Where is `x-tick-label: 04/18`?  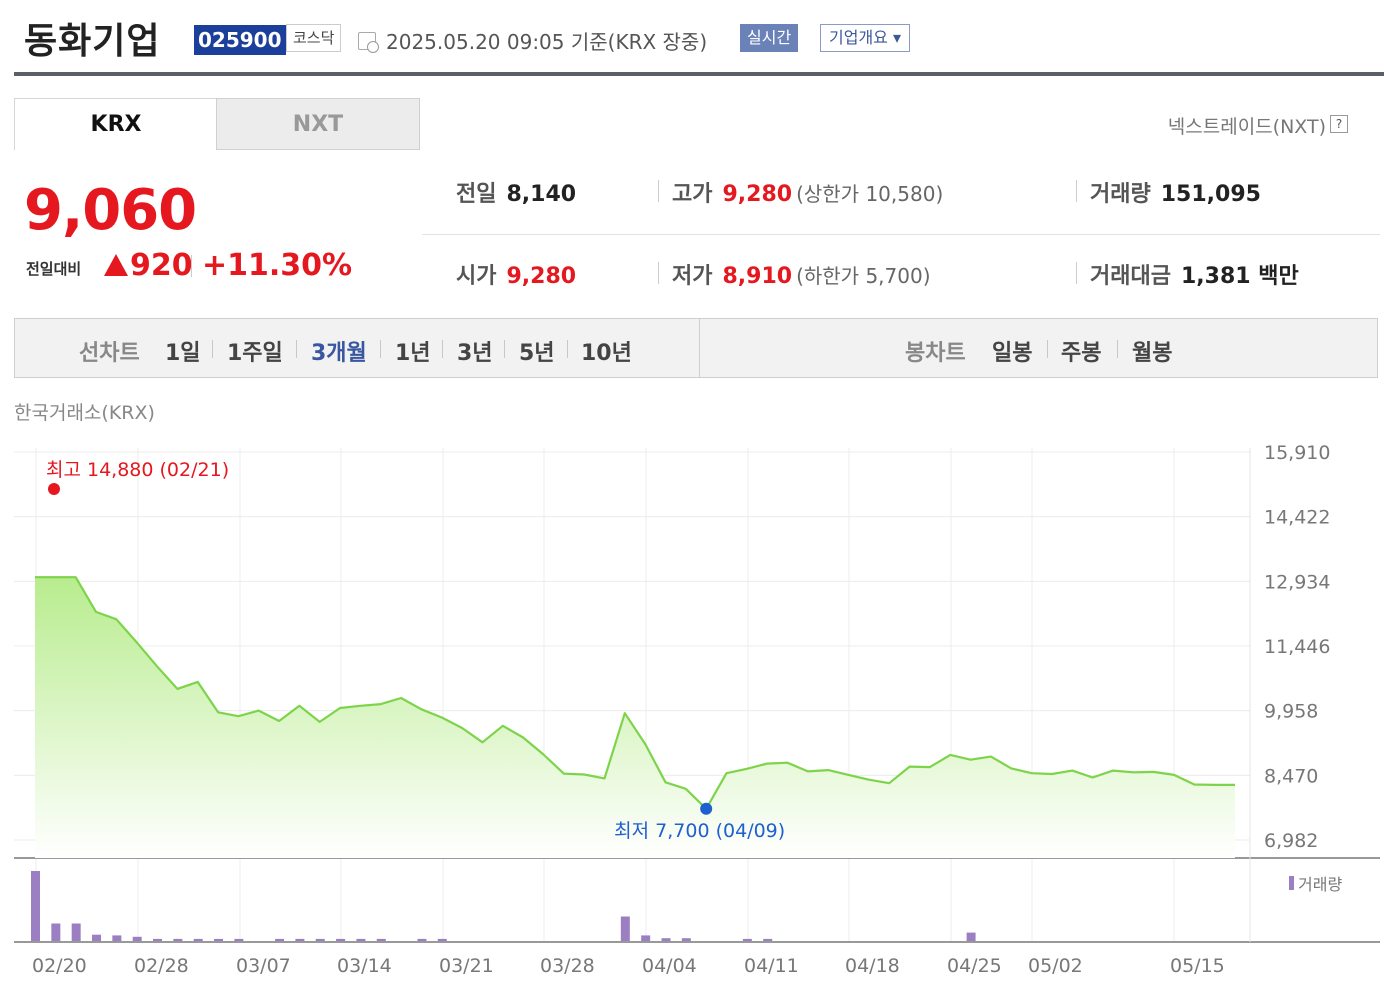 x-tick-label: 04/18 is located at coordinates (872, 966).